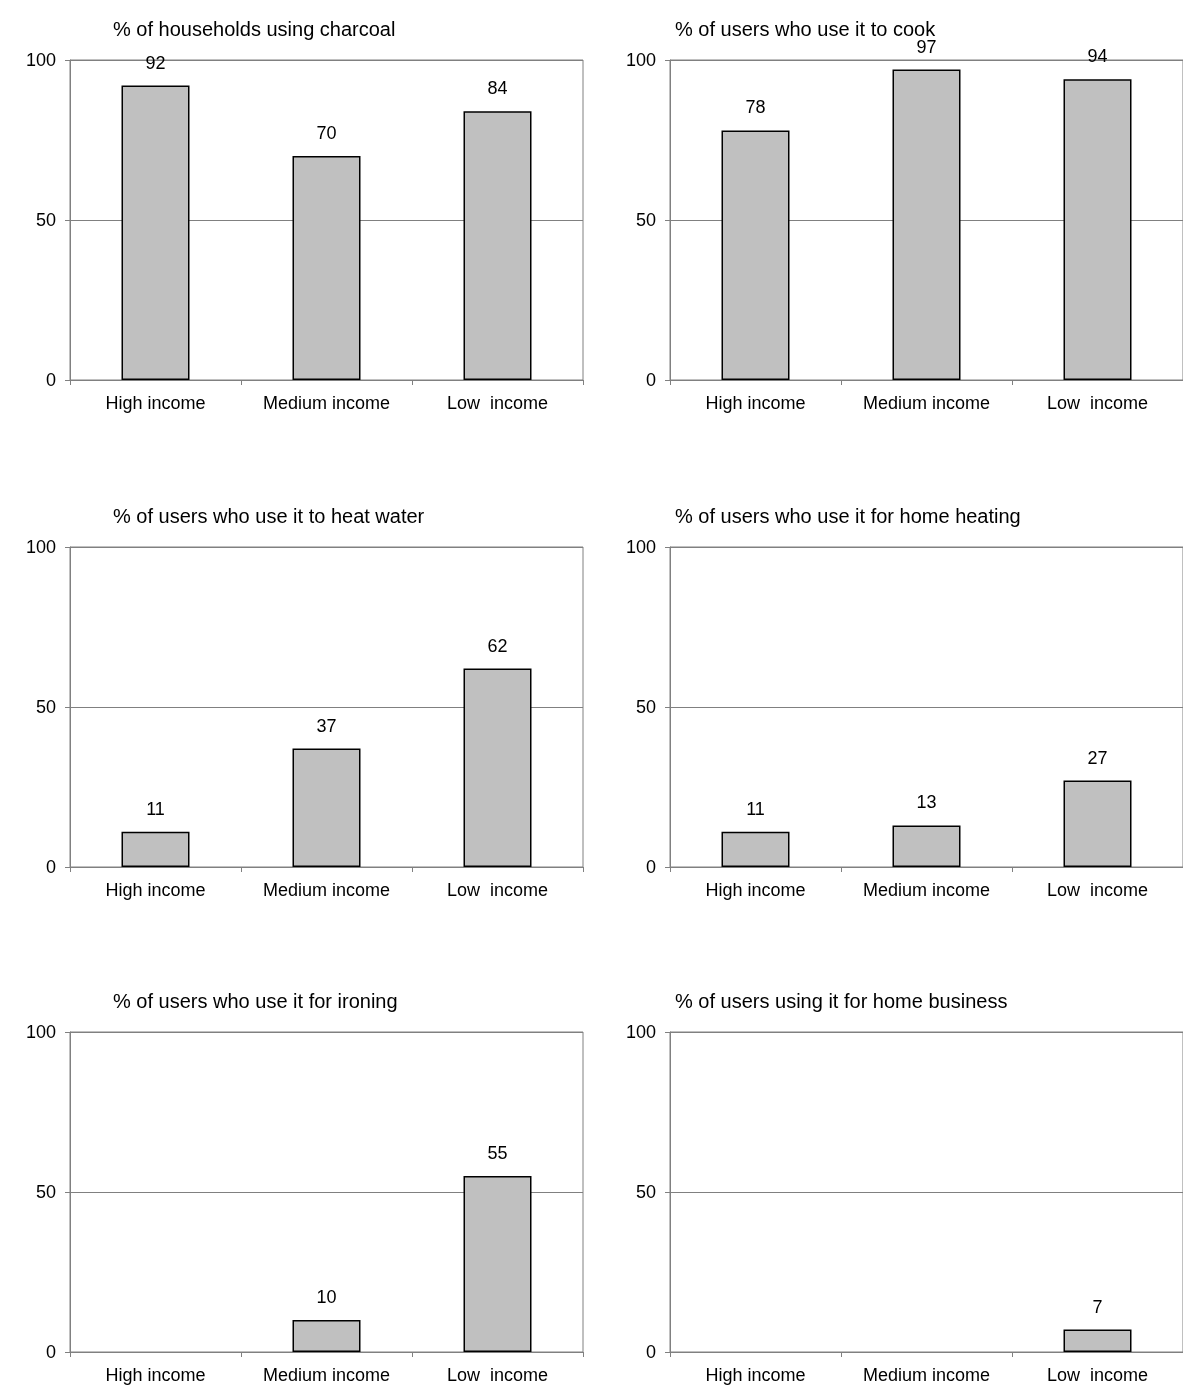  I want to click on data-label: 27, so click(1097, 757).